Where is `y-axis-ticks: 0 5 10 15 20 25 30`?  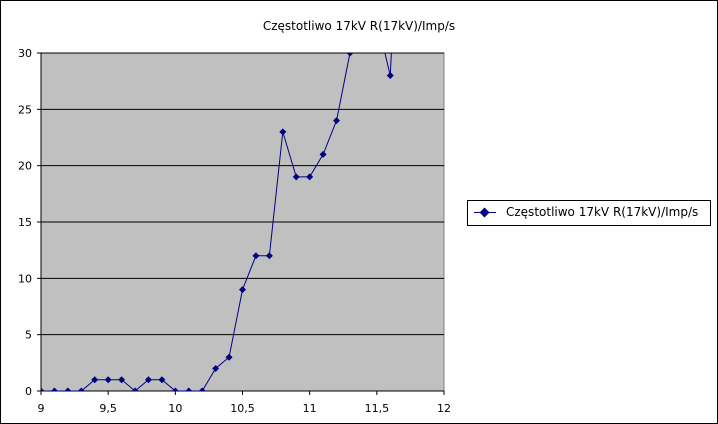
y-axis-ticks: 0 5 10 15 20 25 30 is located at coordinates (29, 222).